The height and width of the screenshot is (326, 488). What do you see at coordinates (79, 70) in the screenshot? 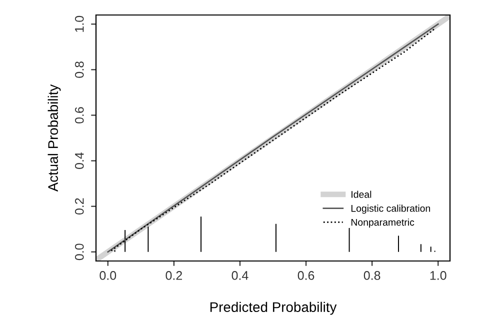
I see `y-tick-label: 0.8` at bounding box center [79, 70].